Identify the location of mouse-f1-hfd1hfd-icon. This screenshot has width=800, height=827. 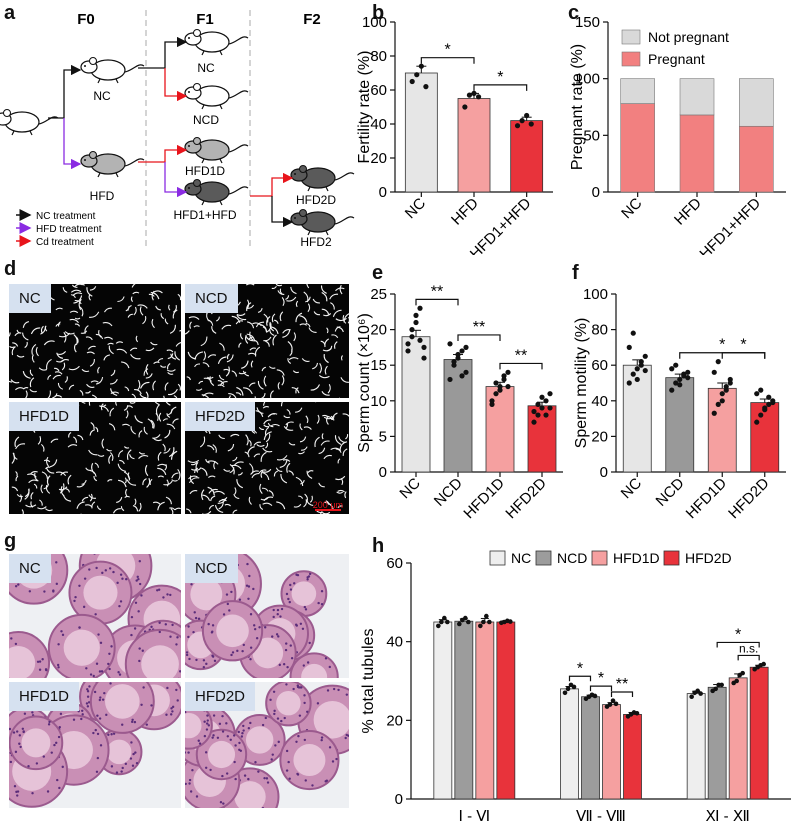
(216, 192).